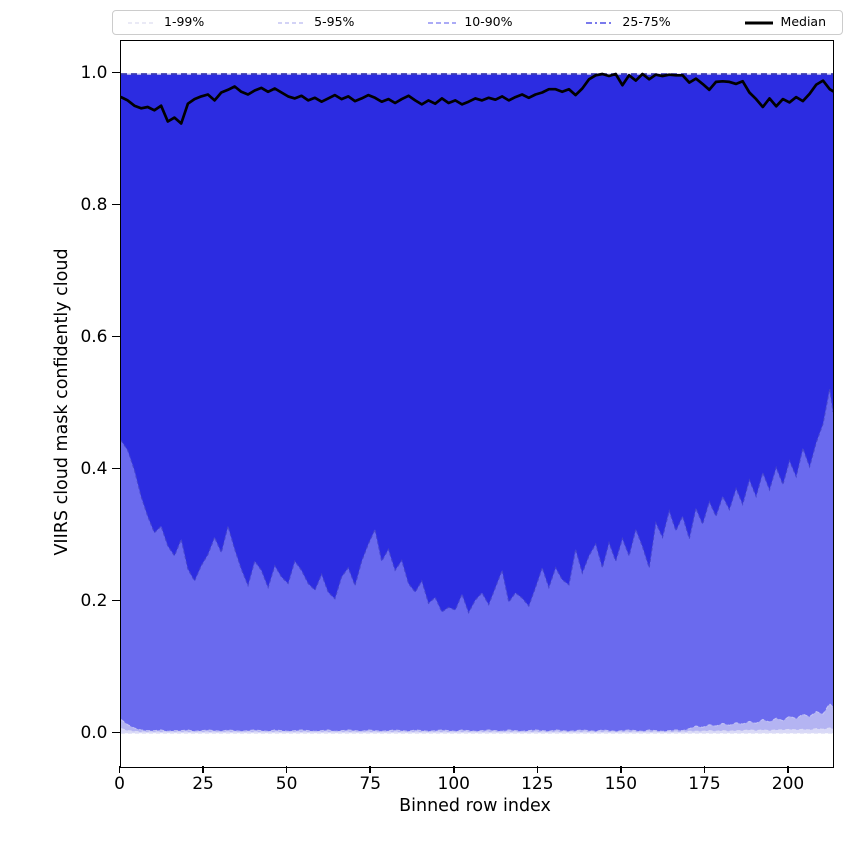 The width and height of the screenshot is (850, 850). What do you see at coordinates (286, 783) in the screenshot?
I see `x-tick-label: 50` at bounding box center [286, 783].